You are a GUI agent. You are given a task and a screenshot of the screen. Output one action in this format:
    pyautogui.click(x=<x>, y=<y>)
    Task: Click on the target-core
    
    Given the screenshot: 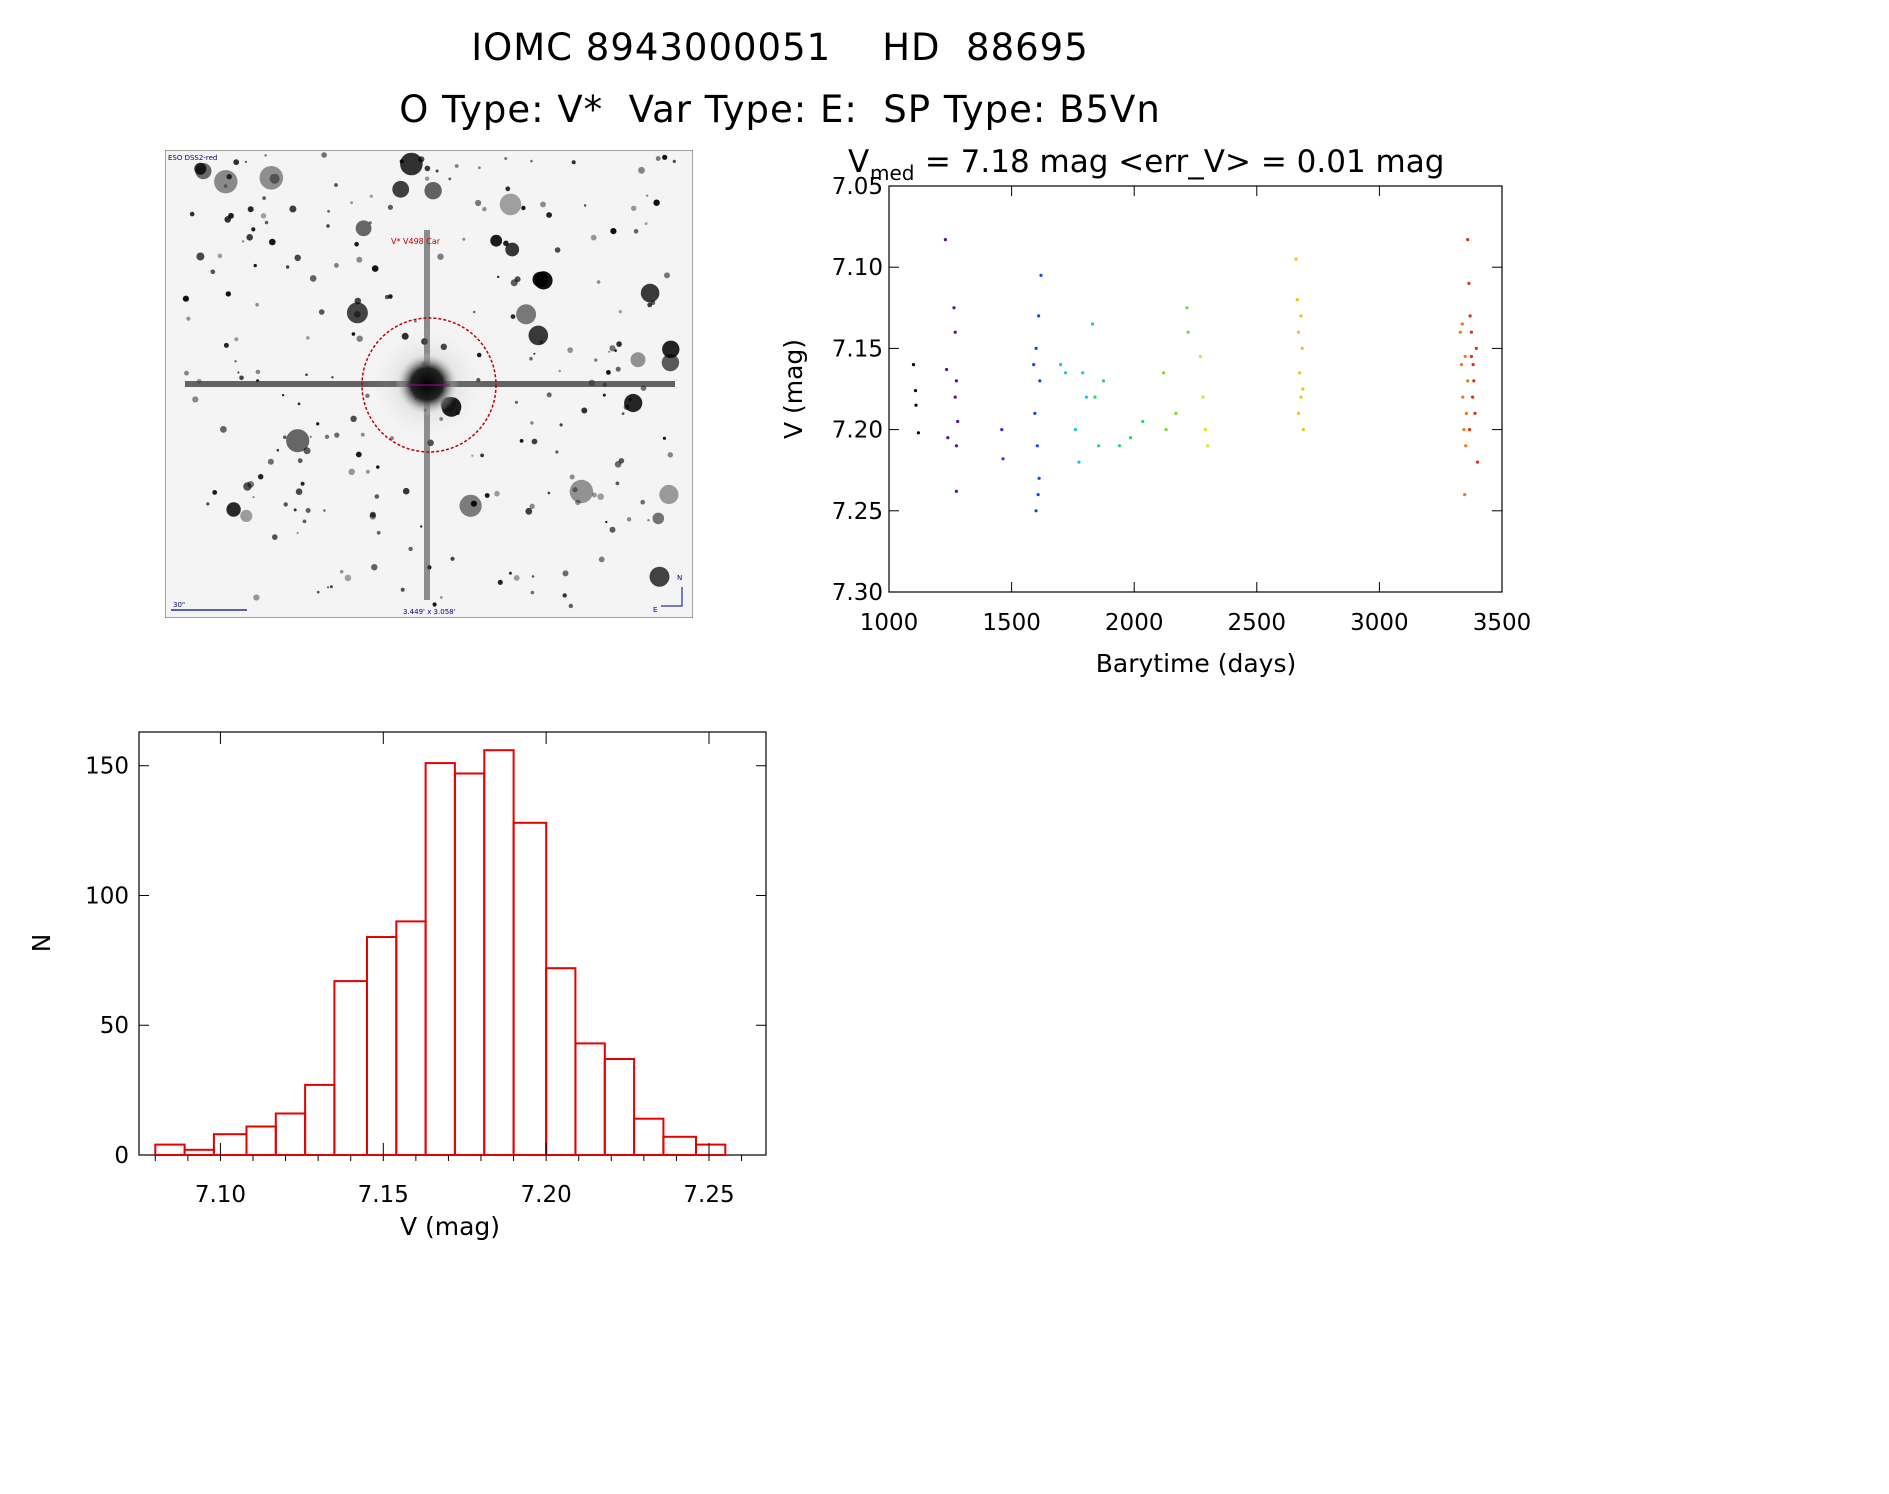 What is the action you would take?
    pyautogui.click(x=427, y=384)
    